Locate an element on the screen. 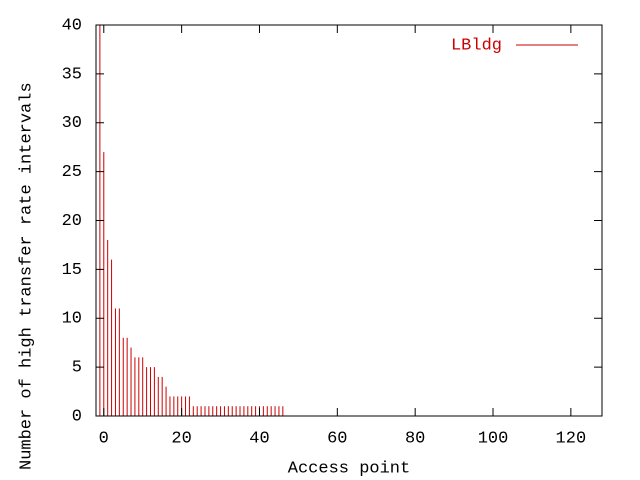 The width and height of the screenshot is (640, 480). y-tick-label: 35 is located at coordinates (72, 74).